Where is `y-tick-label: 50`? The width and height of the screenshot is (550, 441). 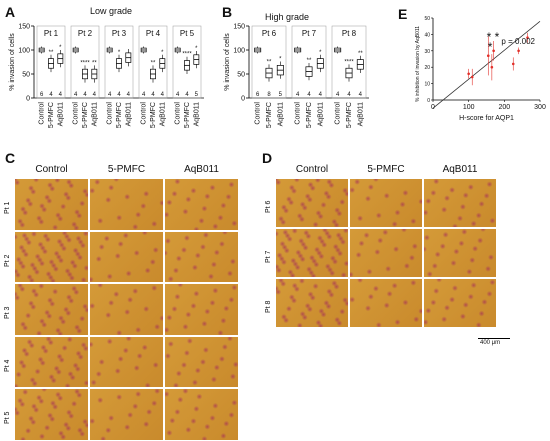
y-tick-label: 50 is located at coordinates (427, 19).